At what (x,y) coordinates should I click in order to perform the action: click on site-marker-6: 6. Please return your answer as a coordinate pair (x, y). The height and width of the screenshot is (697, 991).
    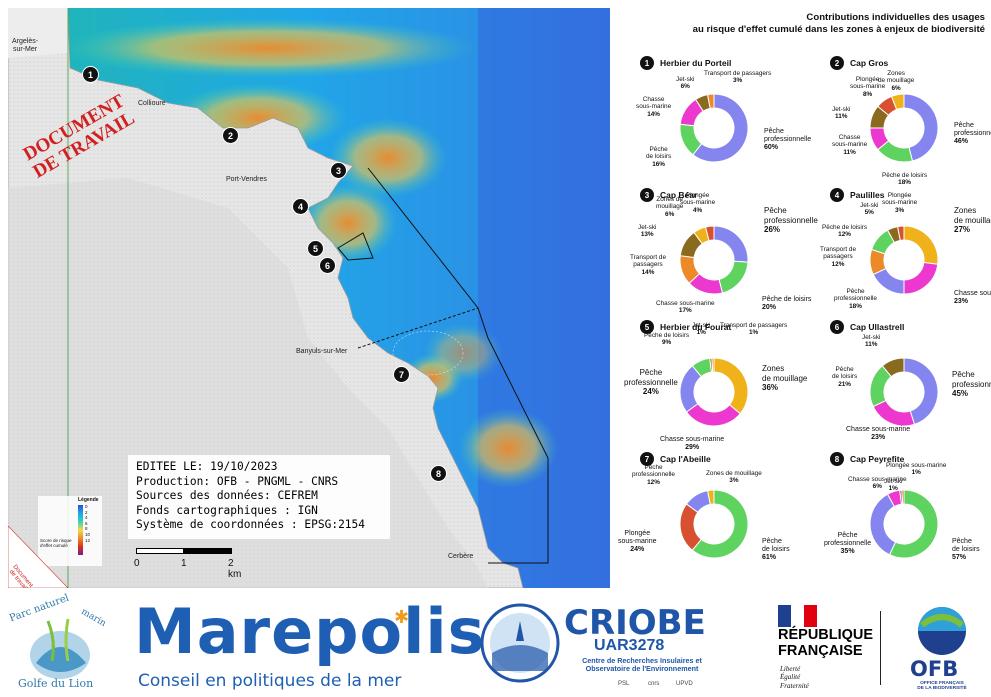
    Looking at the image, I should click on (327, 265).